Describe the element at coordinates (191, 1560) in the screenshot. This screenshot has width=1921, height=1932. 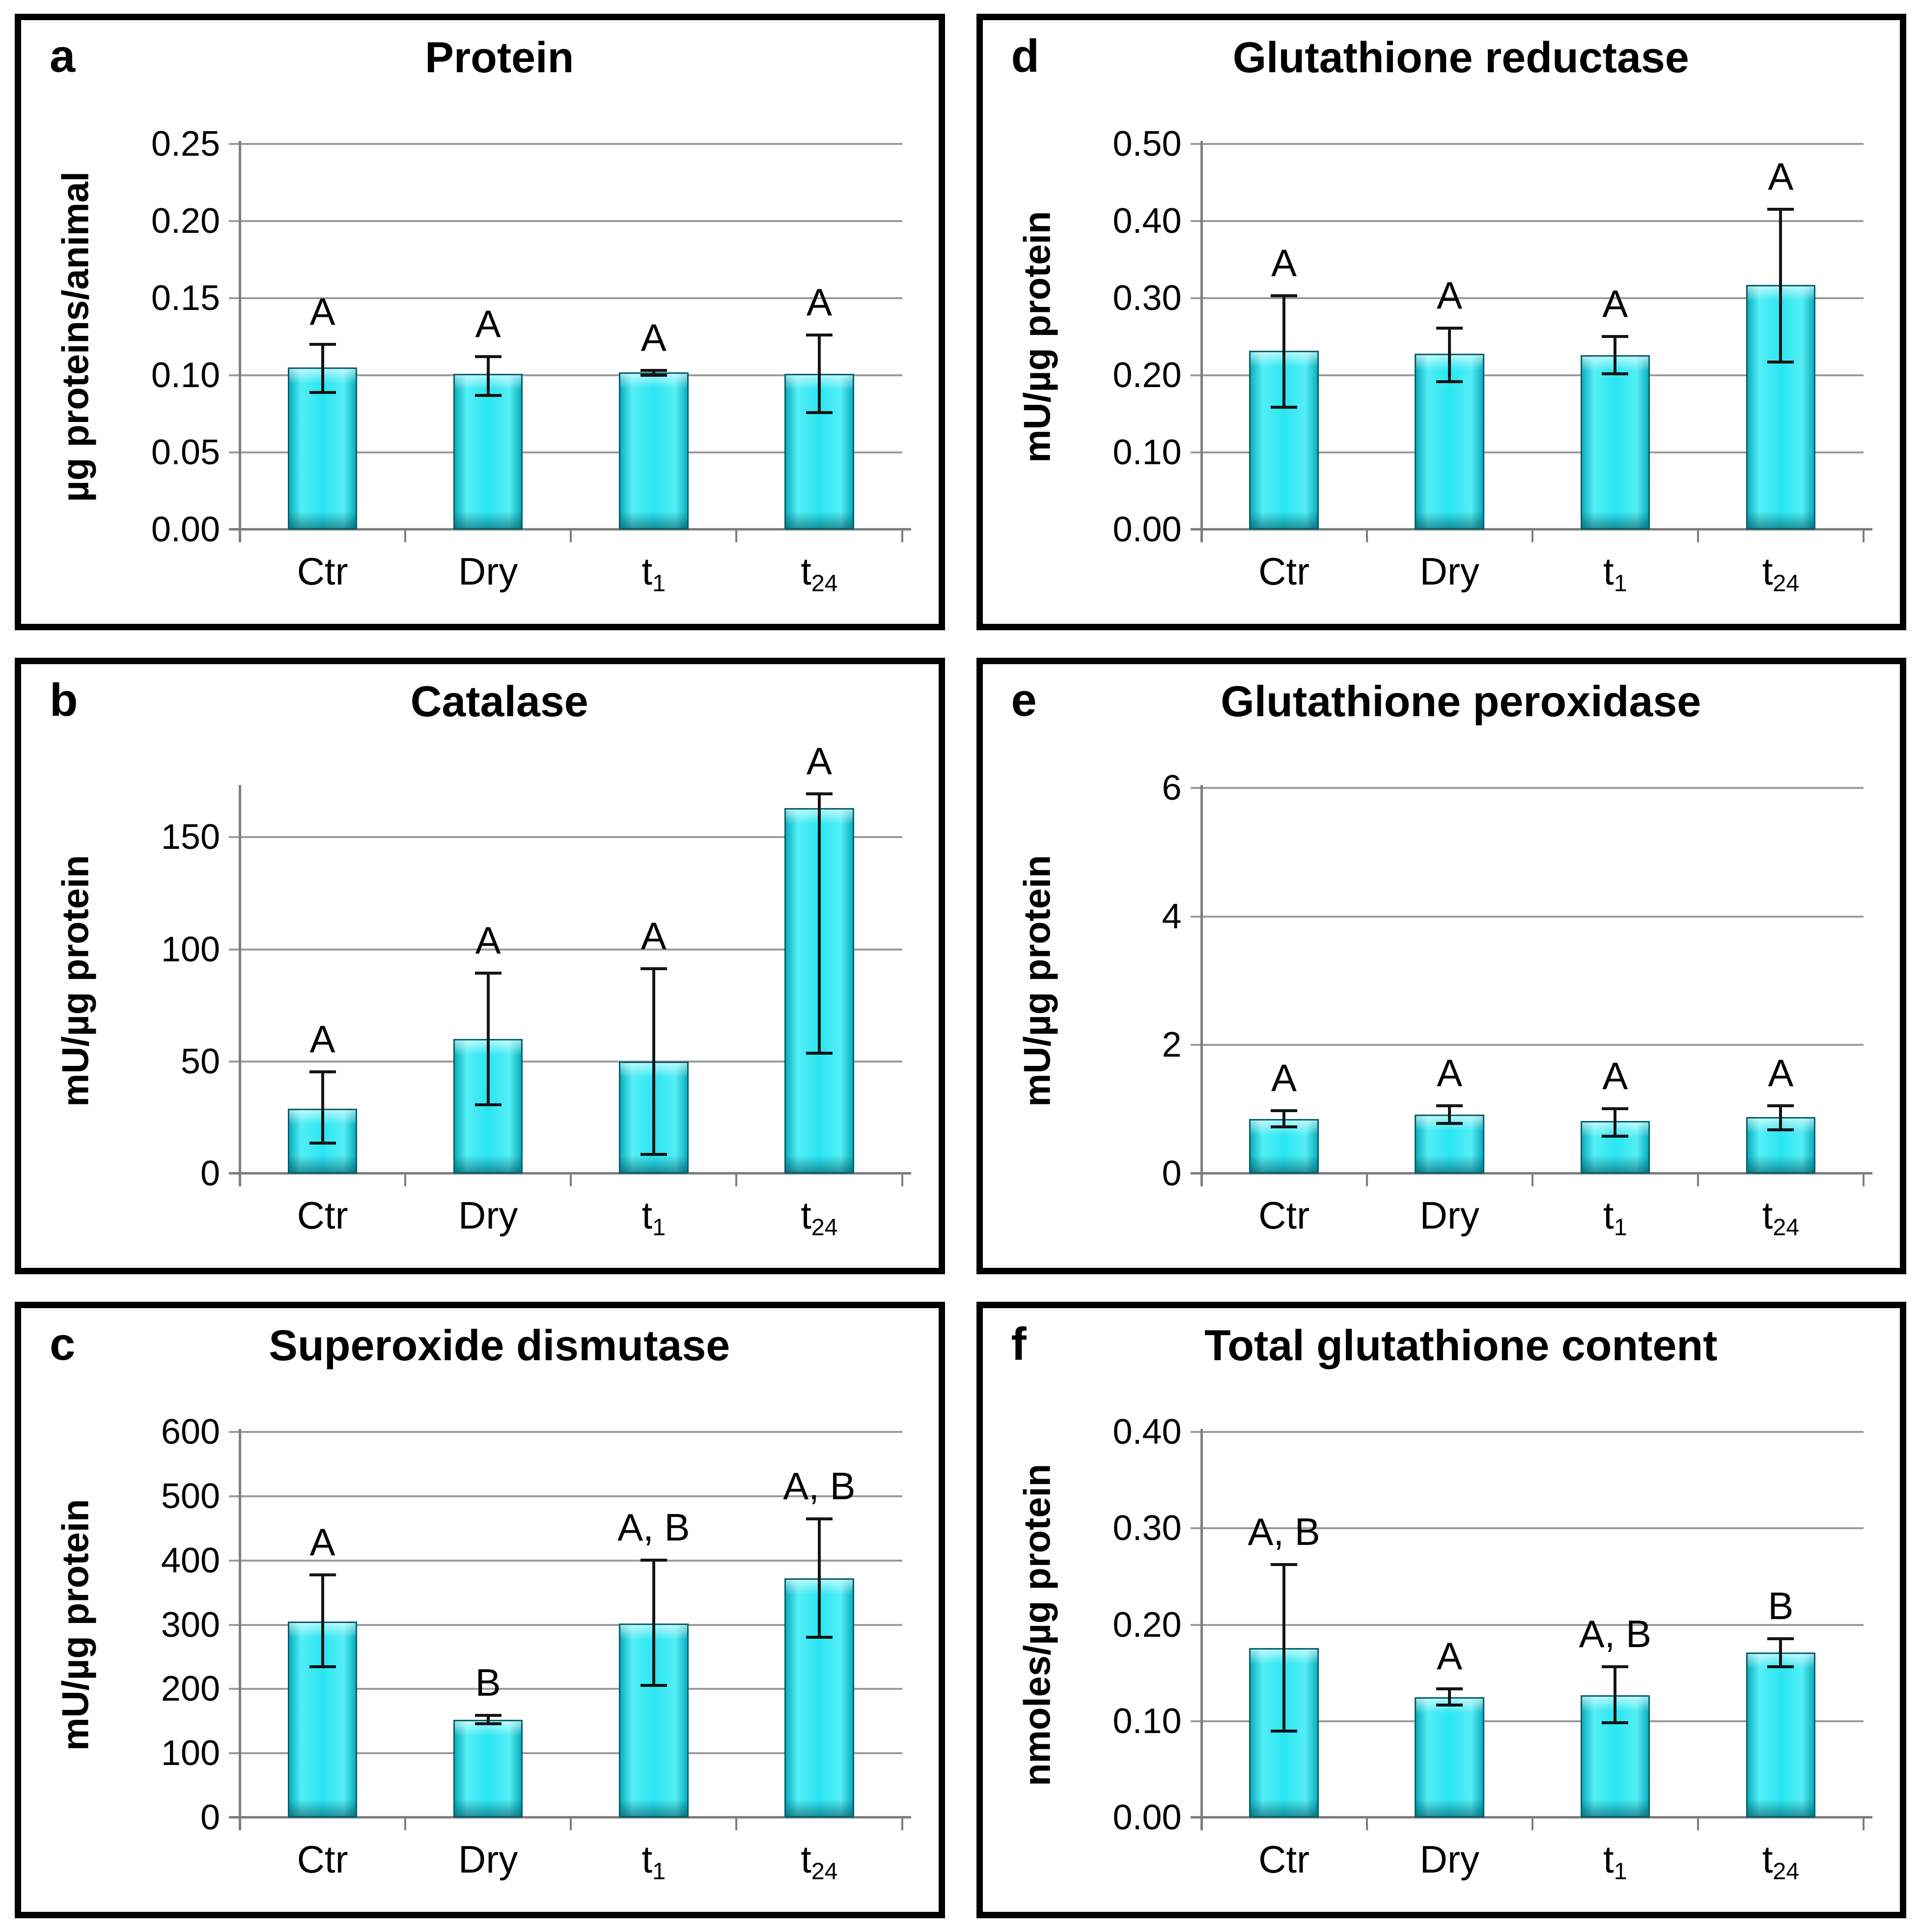
I see `y-tick-label: 400` at that location.